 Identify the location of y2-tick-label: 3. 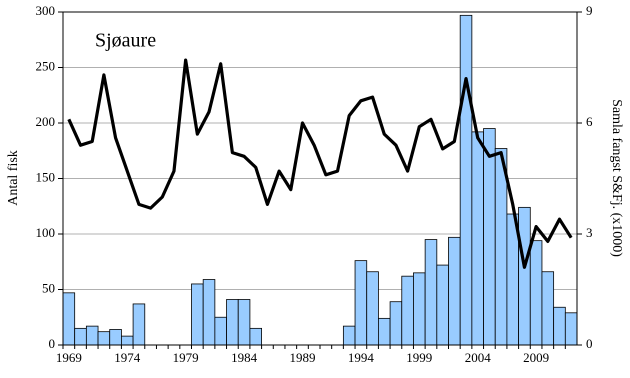
(589, 232).